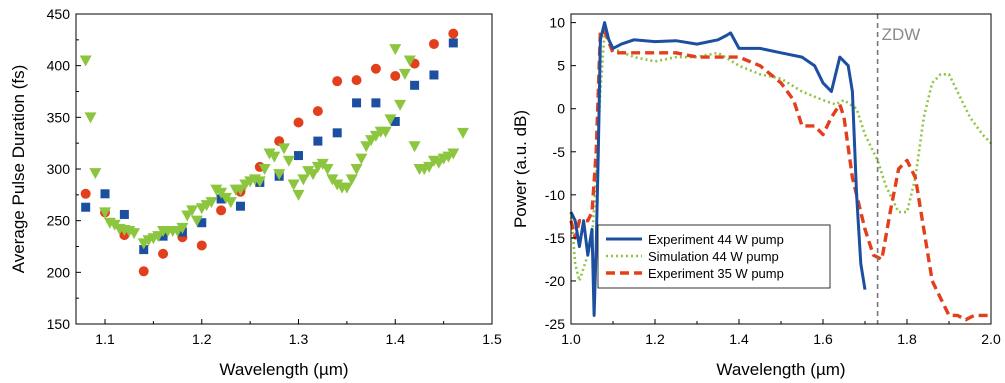 The height and width of the screenshot is (383, 1005). What do you see at coordinates (396, 339) in the screenshot?
I see `left-x-tick-label: 1.4` at bounding box center [396, 339].